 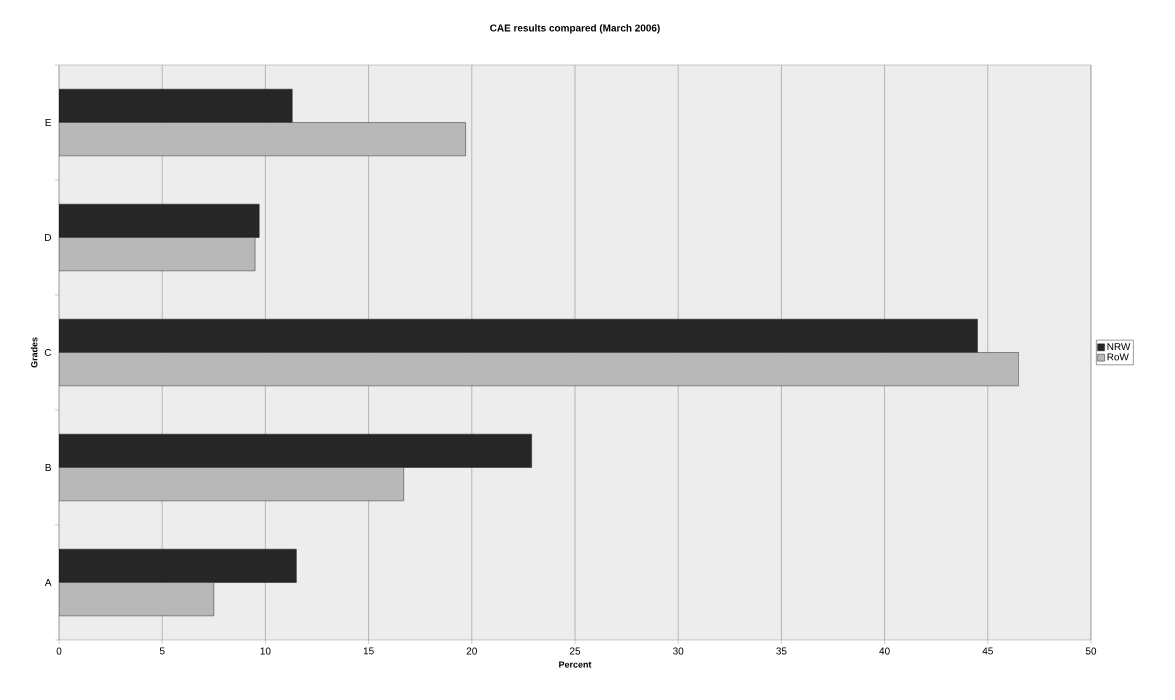 I want to click on x-tick-label: 30, so click(x=678, y=651).